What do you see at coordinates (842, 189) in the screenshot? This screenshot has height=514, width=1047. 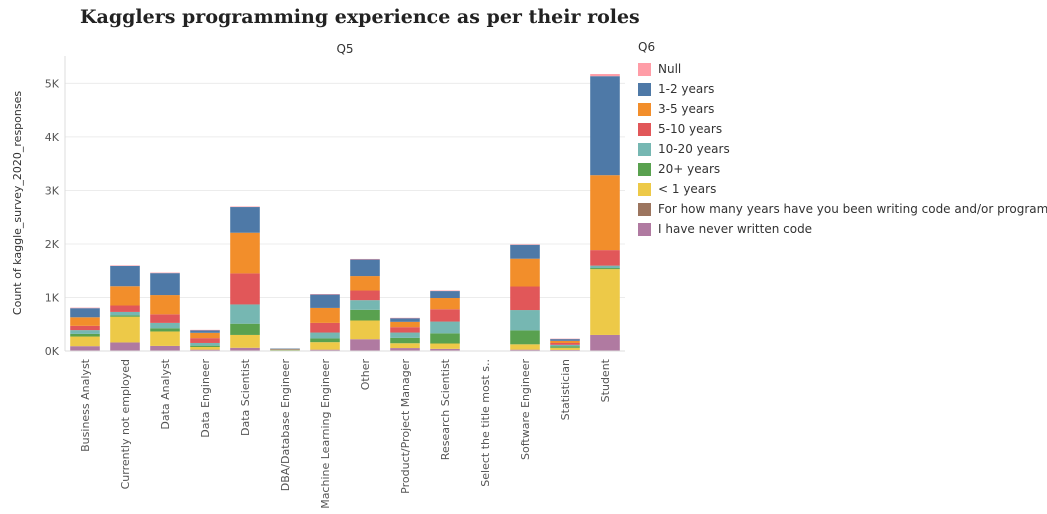 I see `legend-item: < 1 years` at bounding box center [842, 189].